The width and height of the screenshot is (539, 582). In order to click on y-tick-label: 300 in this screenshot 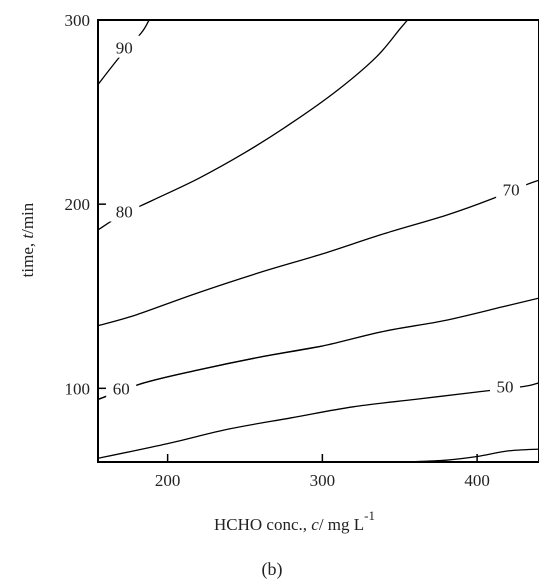, I will do `click(78, 20)`.